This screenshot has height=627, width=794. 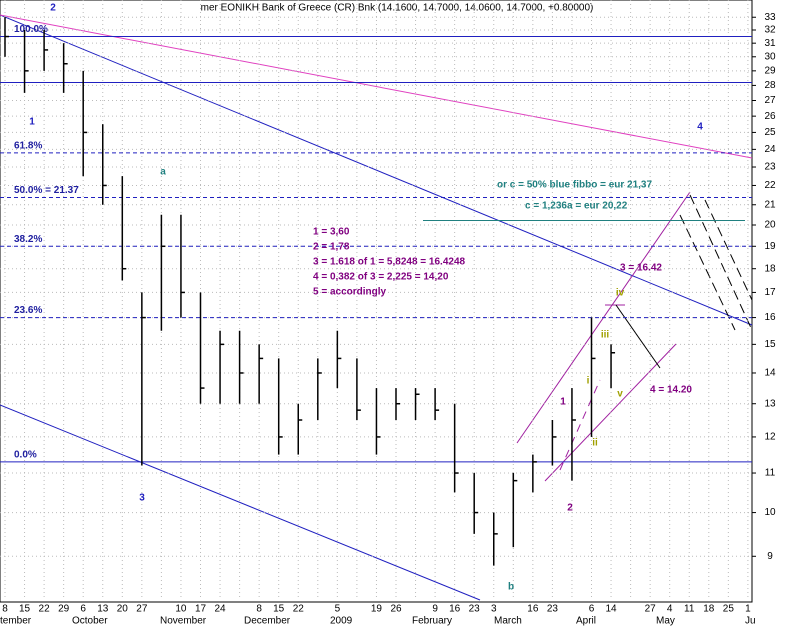 What do you see at coordinates (220, 609) in the screenshot?
I see `x-tick-label: 24` at bounding box center [220, 609].